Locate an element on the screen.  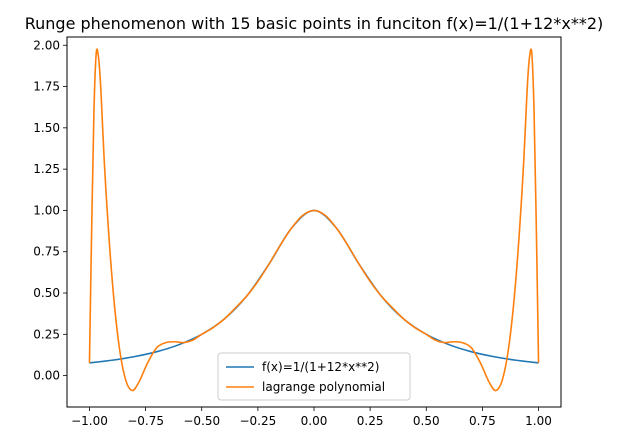
y-tick-label: 1.25 is located at coordinates (46, 169).